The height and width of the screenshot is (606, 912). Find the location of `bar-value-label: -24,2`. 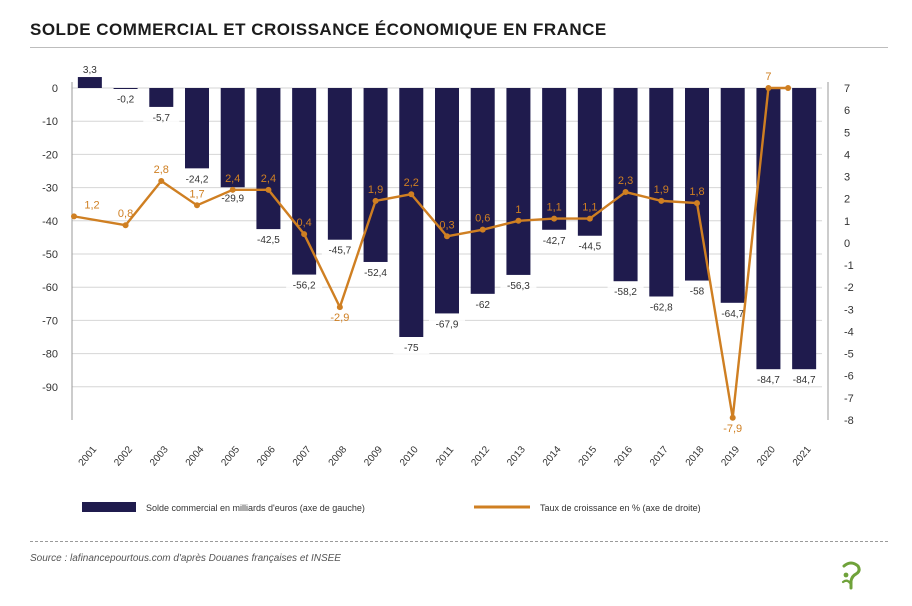

bar-value-label: -24,2 is located at coordinates (197, 179).